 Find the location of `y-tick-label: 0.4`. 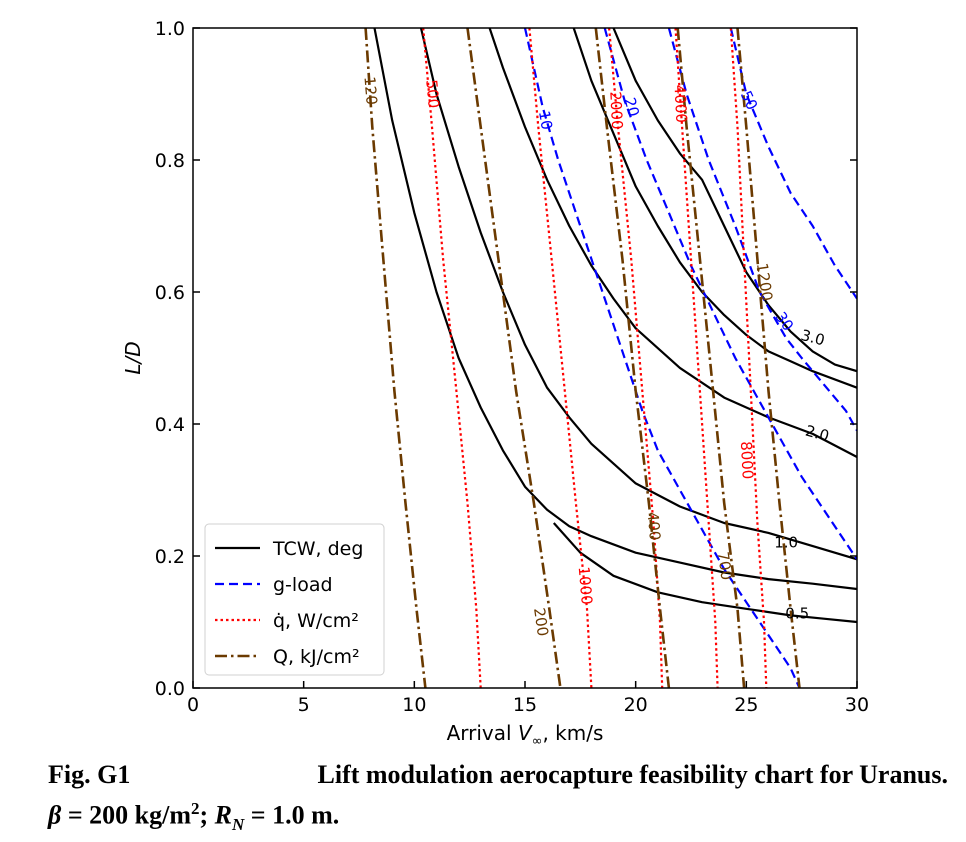

y-tick-label: 0.4 is located at coordinates (170, 425).